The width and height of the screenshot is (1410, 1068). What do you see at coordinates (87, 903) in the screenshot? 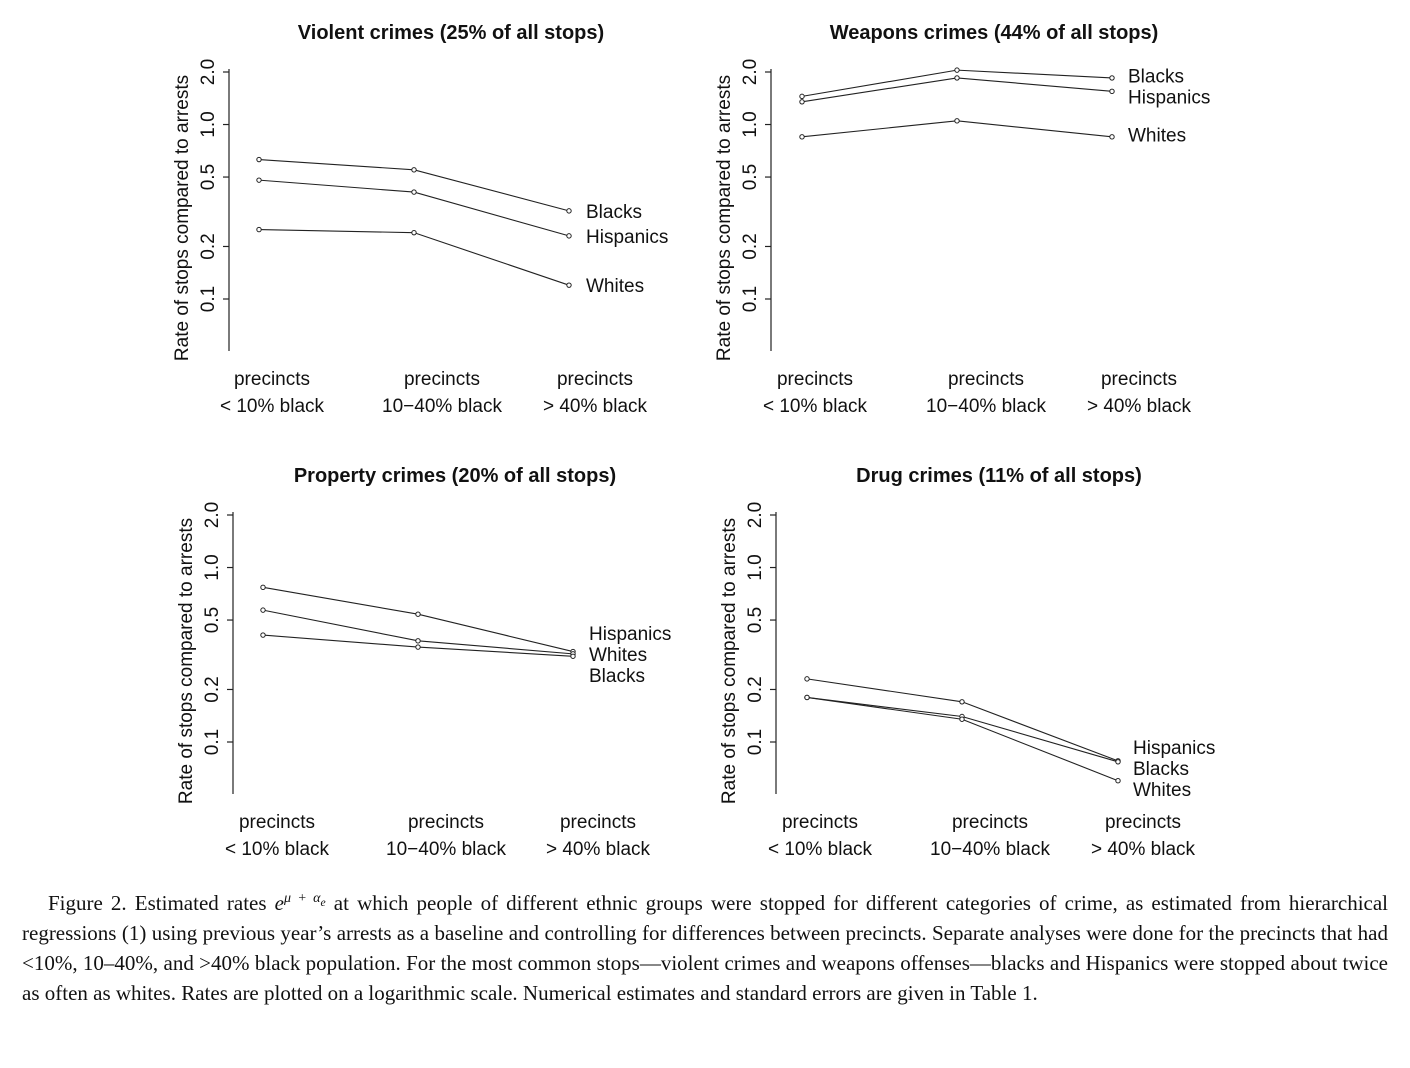
I see `caption-label: Figure 2.` at bounding box center [87, 903].